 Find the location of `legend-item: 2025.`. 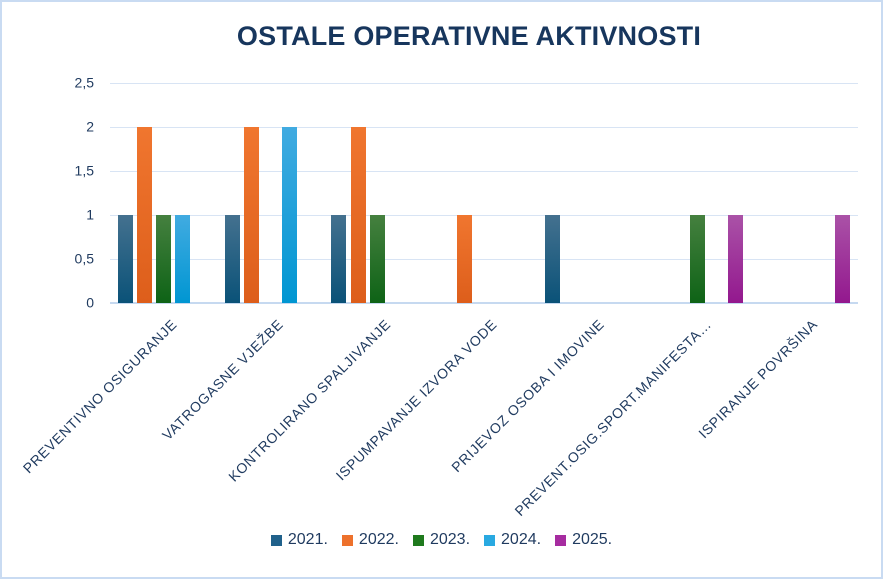

legend-item: 2025. is located at coordinates (583, 540).